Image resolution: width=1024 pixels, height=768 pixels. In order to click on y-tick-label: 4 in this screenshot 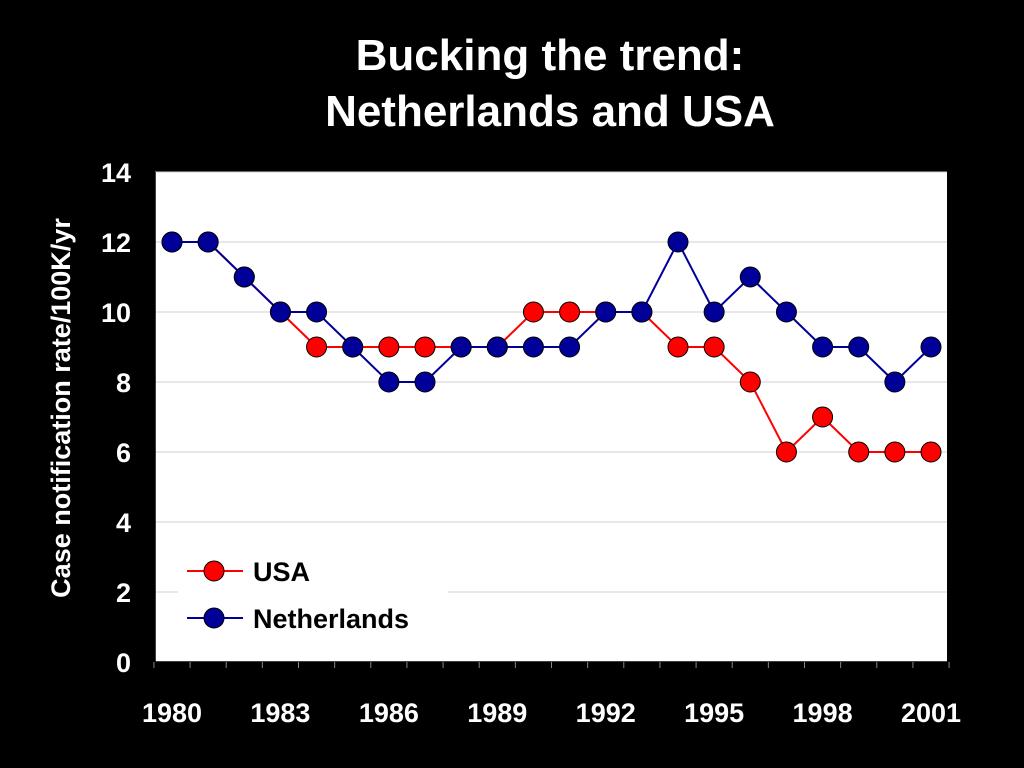, I will do `click(123, 523)`.